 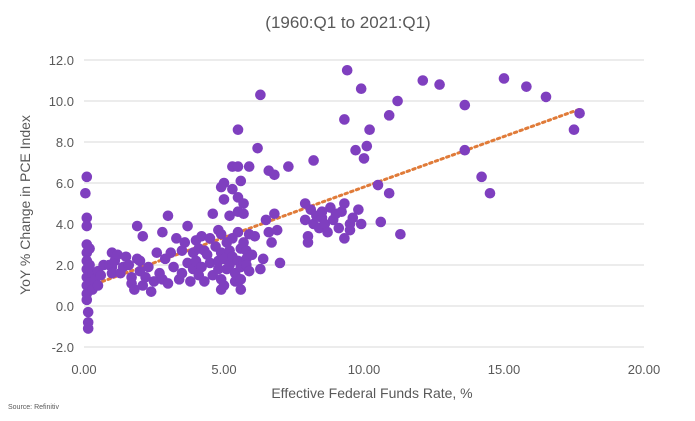 I want to click on y-axis-ticks: -2.0 0.0 2.0 4.0 6.0 8.0 10.0 12.0, so click(x=61, y=204).